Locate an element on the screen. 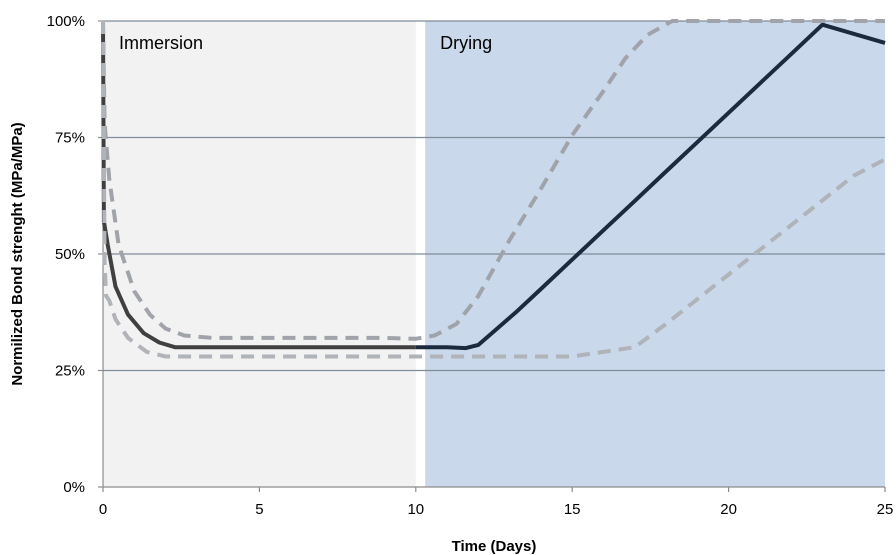  y-tick-label: 100% is located at coordinates (66, 21).